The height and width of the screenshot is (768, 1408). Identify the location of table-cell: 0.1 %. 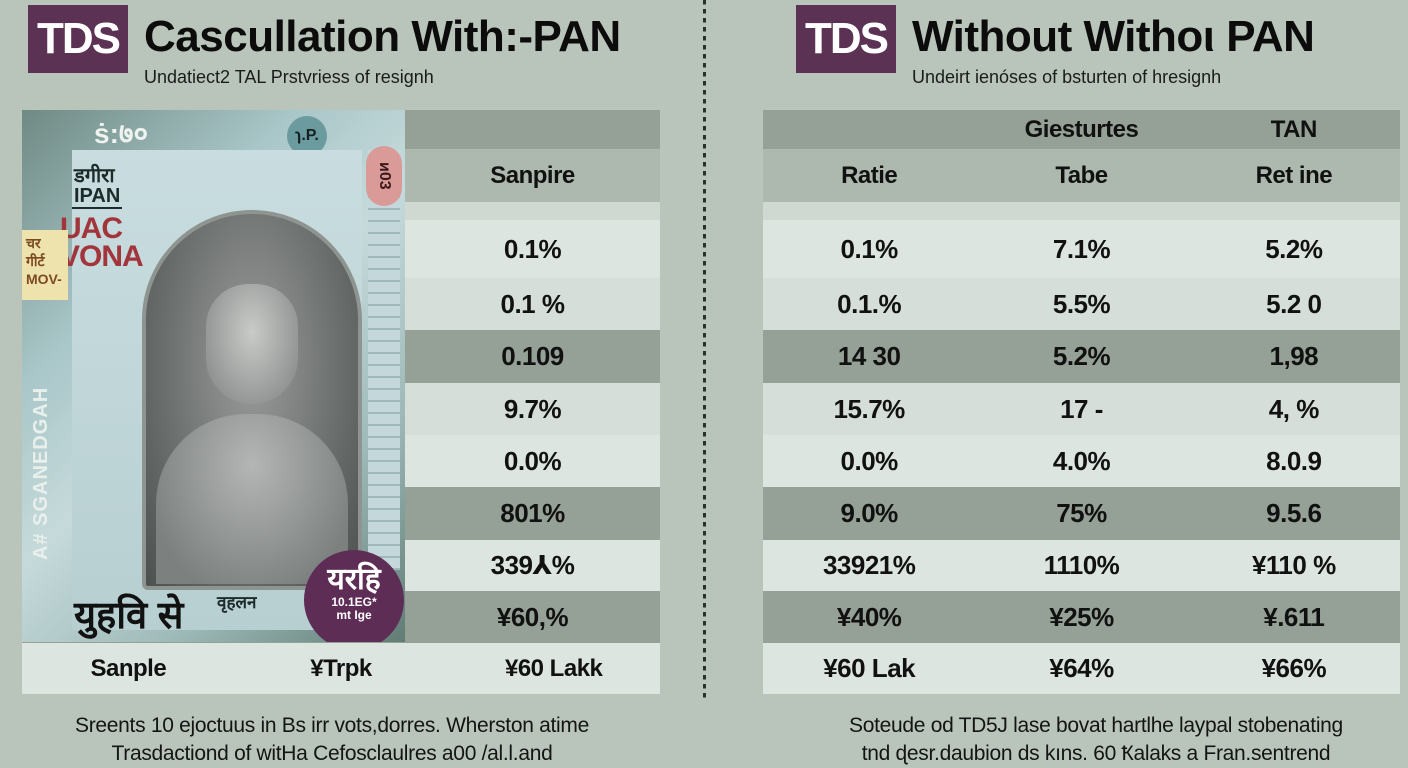
(533, 303).